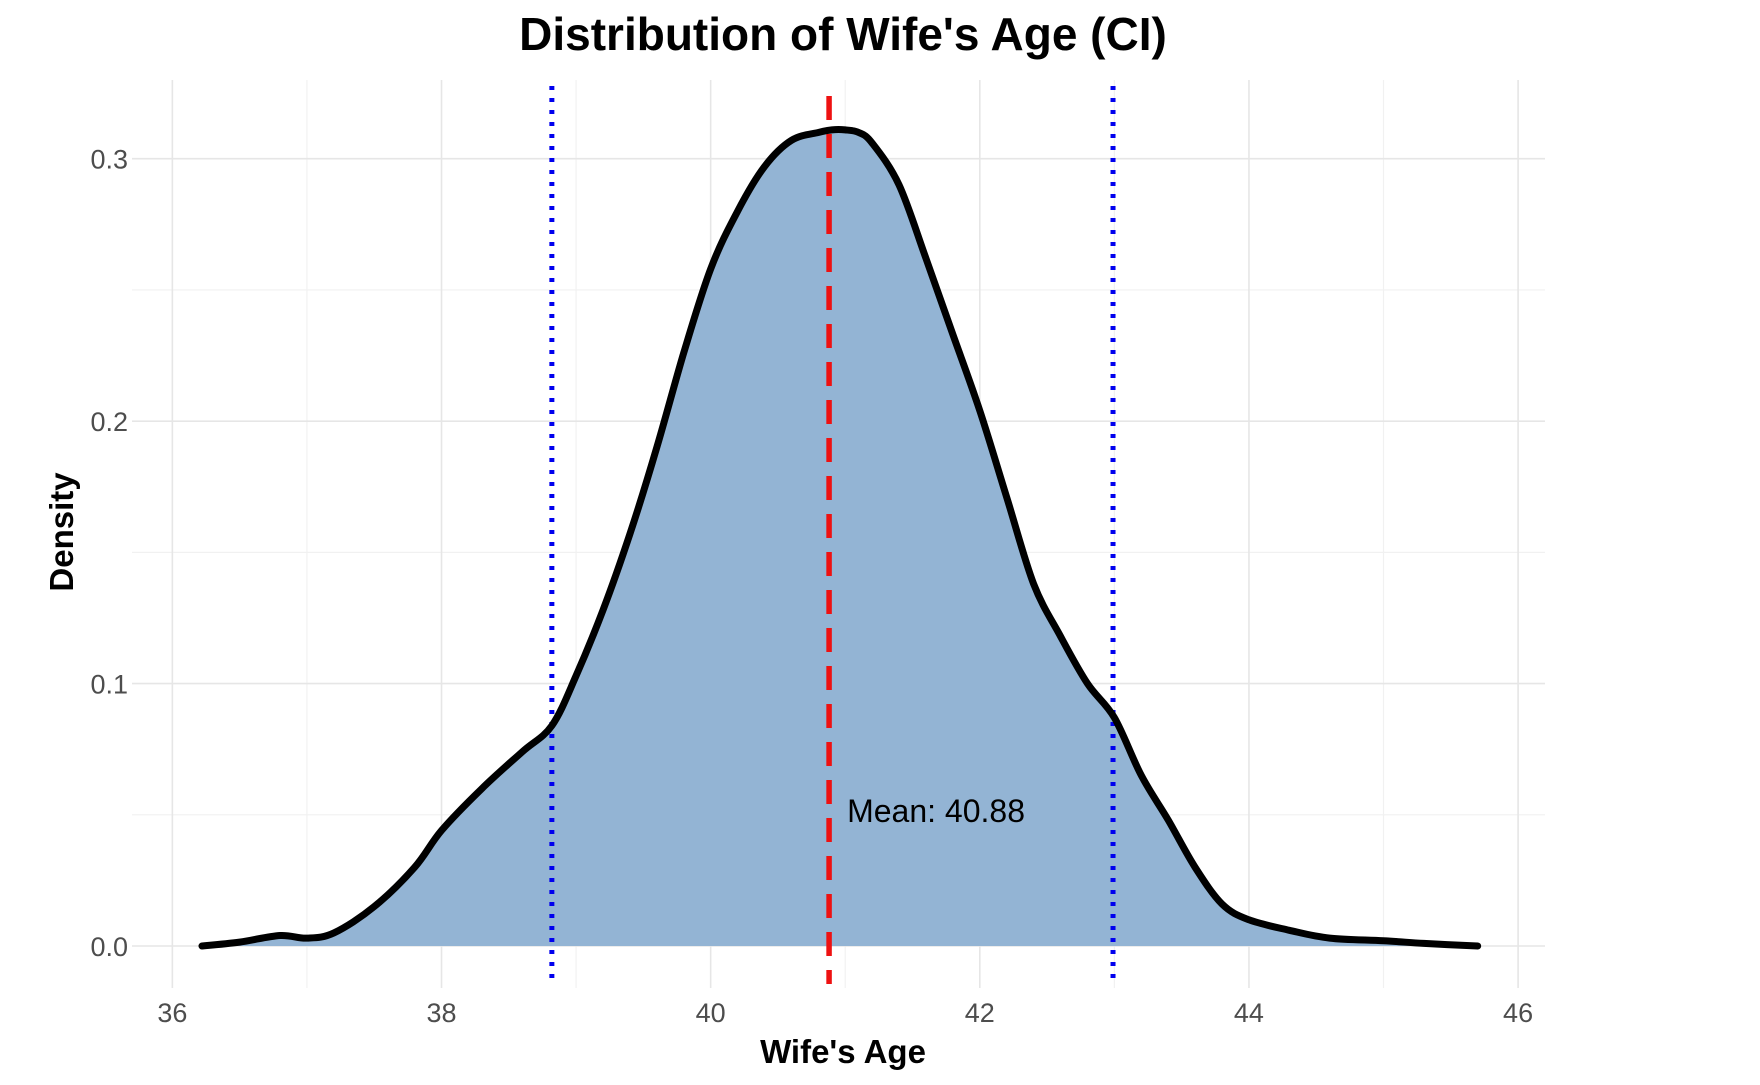  What do you see at coordinates (845, 1013) in the screenshot?
I see `x-axis-tick-labels: 36 38 40 42 44 46` at bounding box center [845, 1013].